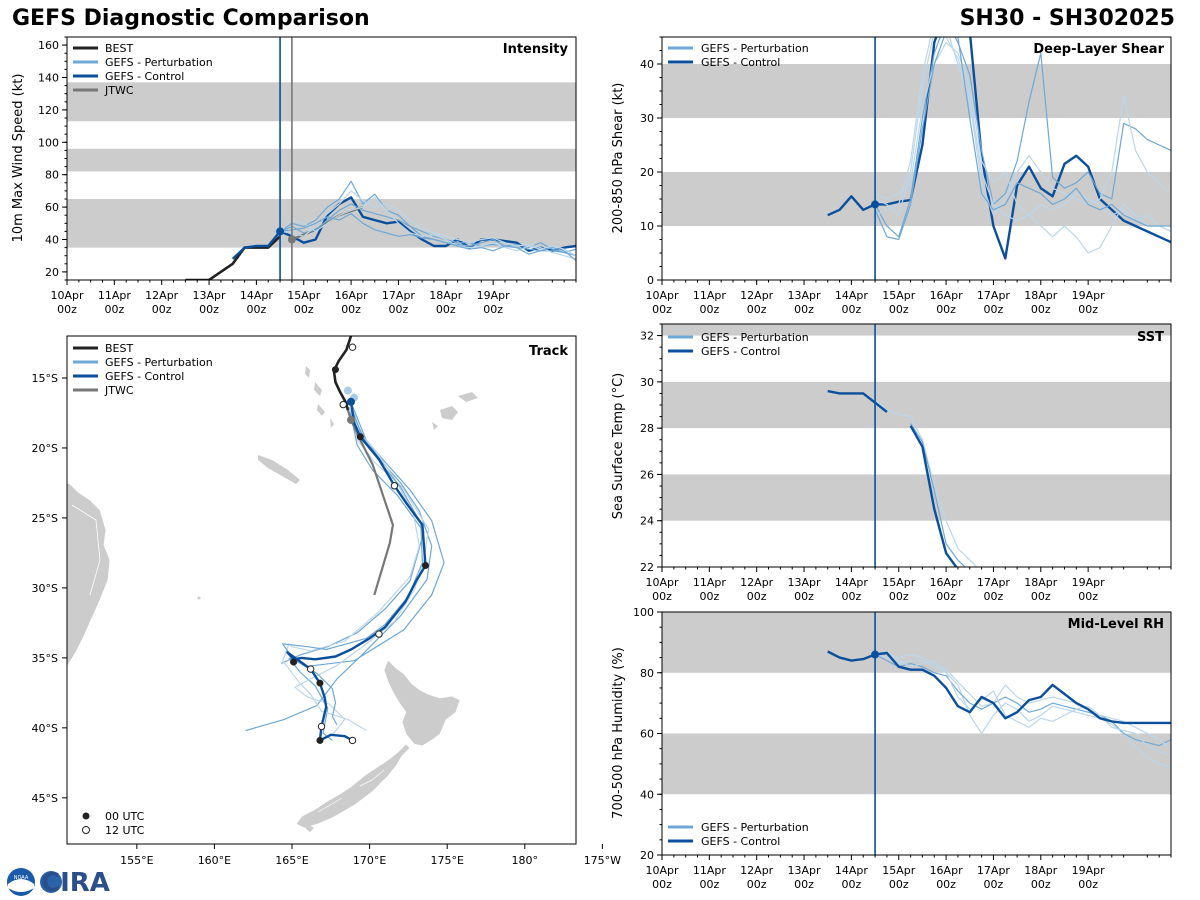 This screenshot has width=1200, height=900. I want to click on lon-tick-label: 170°E, so click(369, 860).